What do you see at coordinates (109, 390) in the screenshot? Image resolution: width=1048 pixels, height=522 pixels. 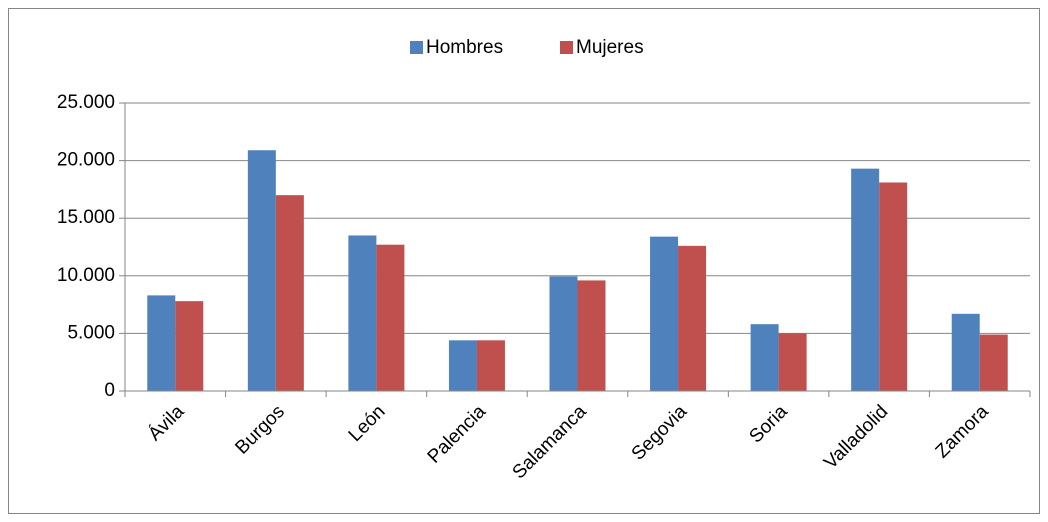 I see `y-tick-label: 0` at bounding box center [109, 390].